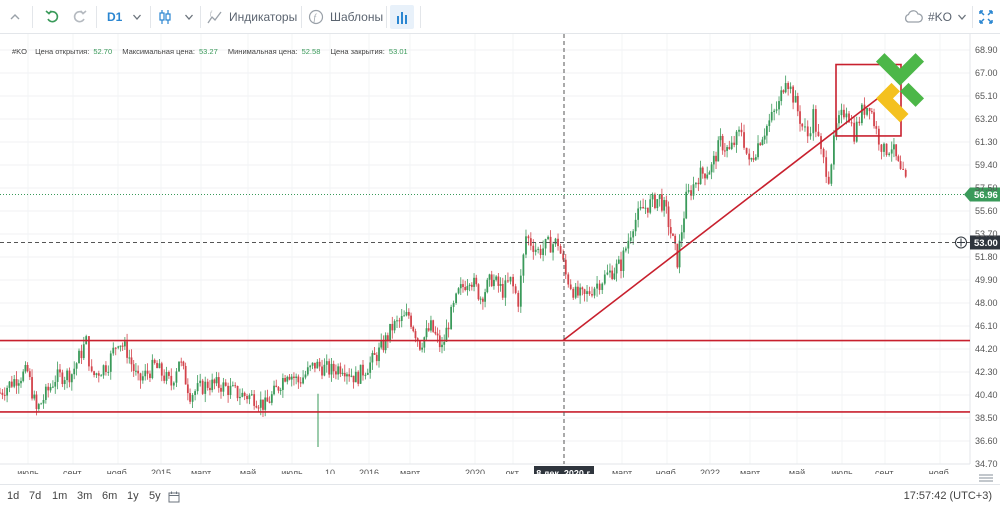 This screenshot has width=1000, height=509. Describe the element at coordinates (402, 17) in the screenshot. I see `volume-bars-icon` at that location.